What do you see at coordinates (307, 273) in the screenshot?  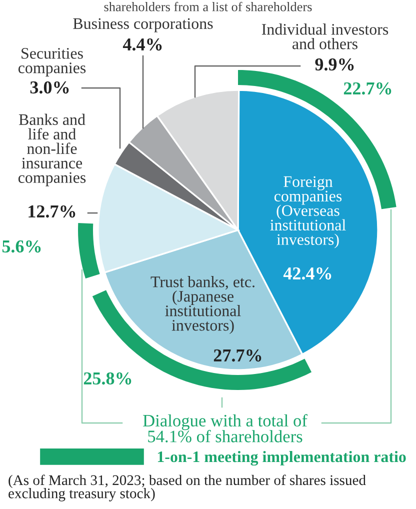 I see `data-label: 42.4%` at bounding box center [307, 273].